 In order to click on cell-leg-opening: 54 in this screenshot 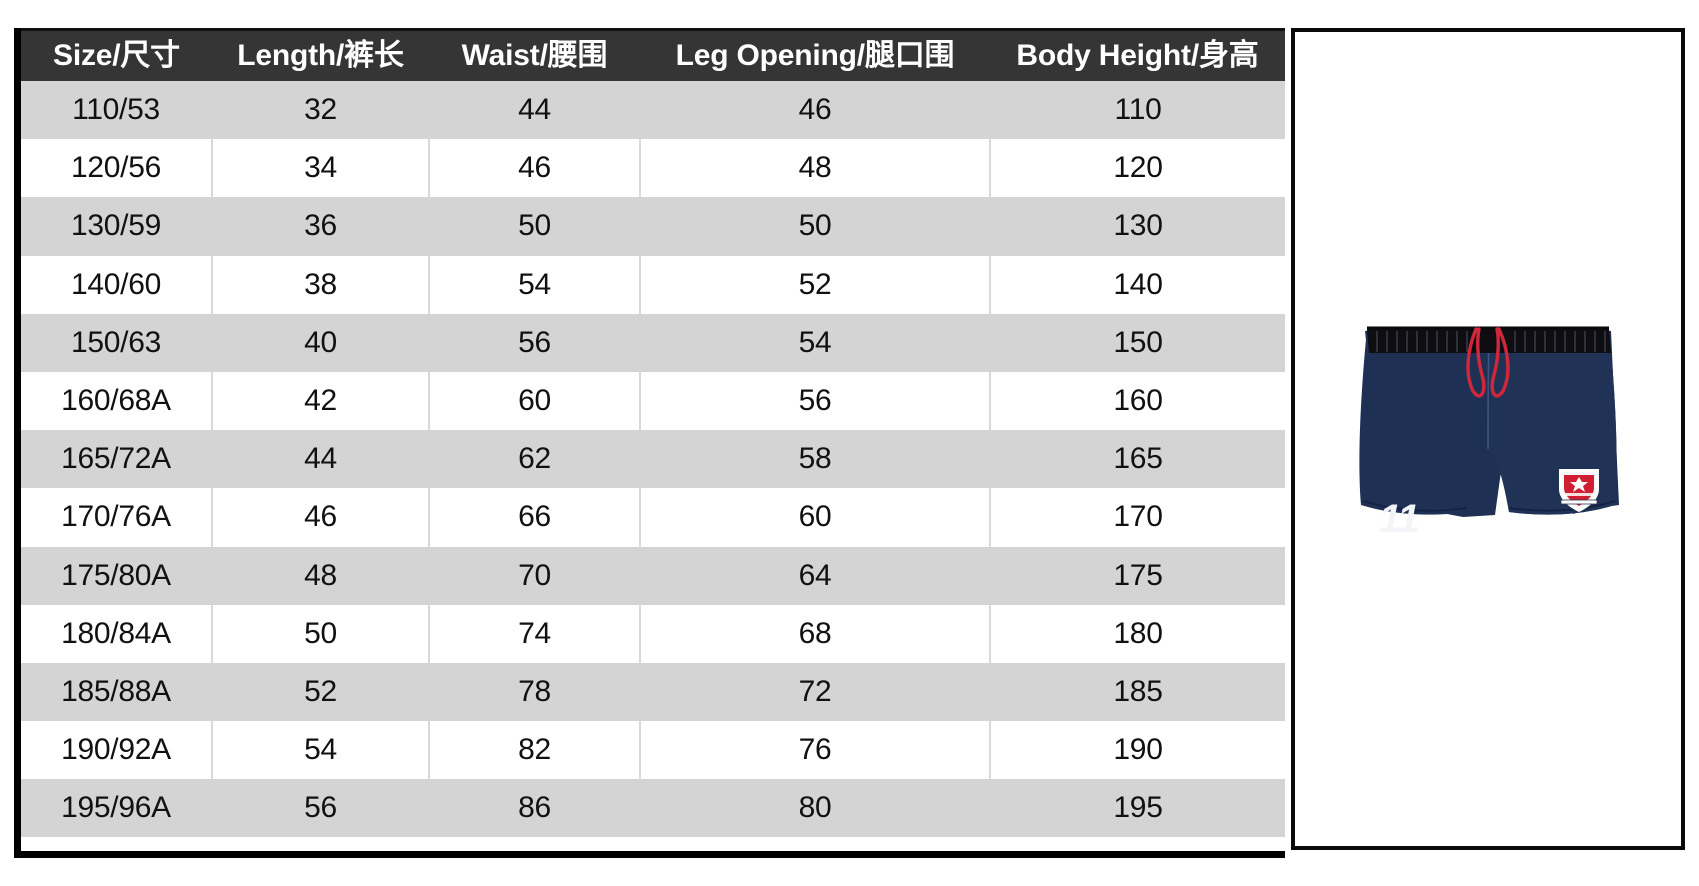, I will do `click(815, 342)`.